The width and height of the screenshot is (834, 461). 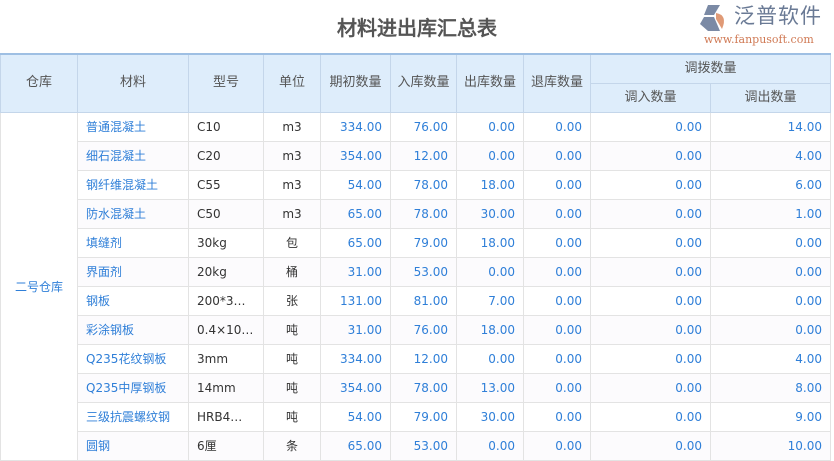 What do you see at coordinates (770, 445) in the screenshot?
I see `cell-transfer-out: 10.00` at bounding box center [770, 445].